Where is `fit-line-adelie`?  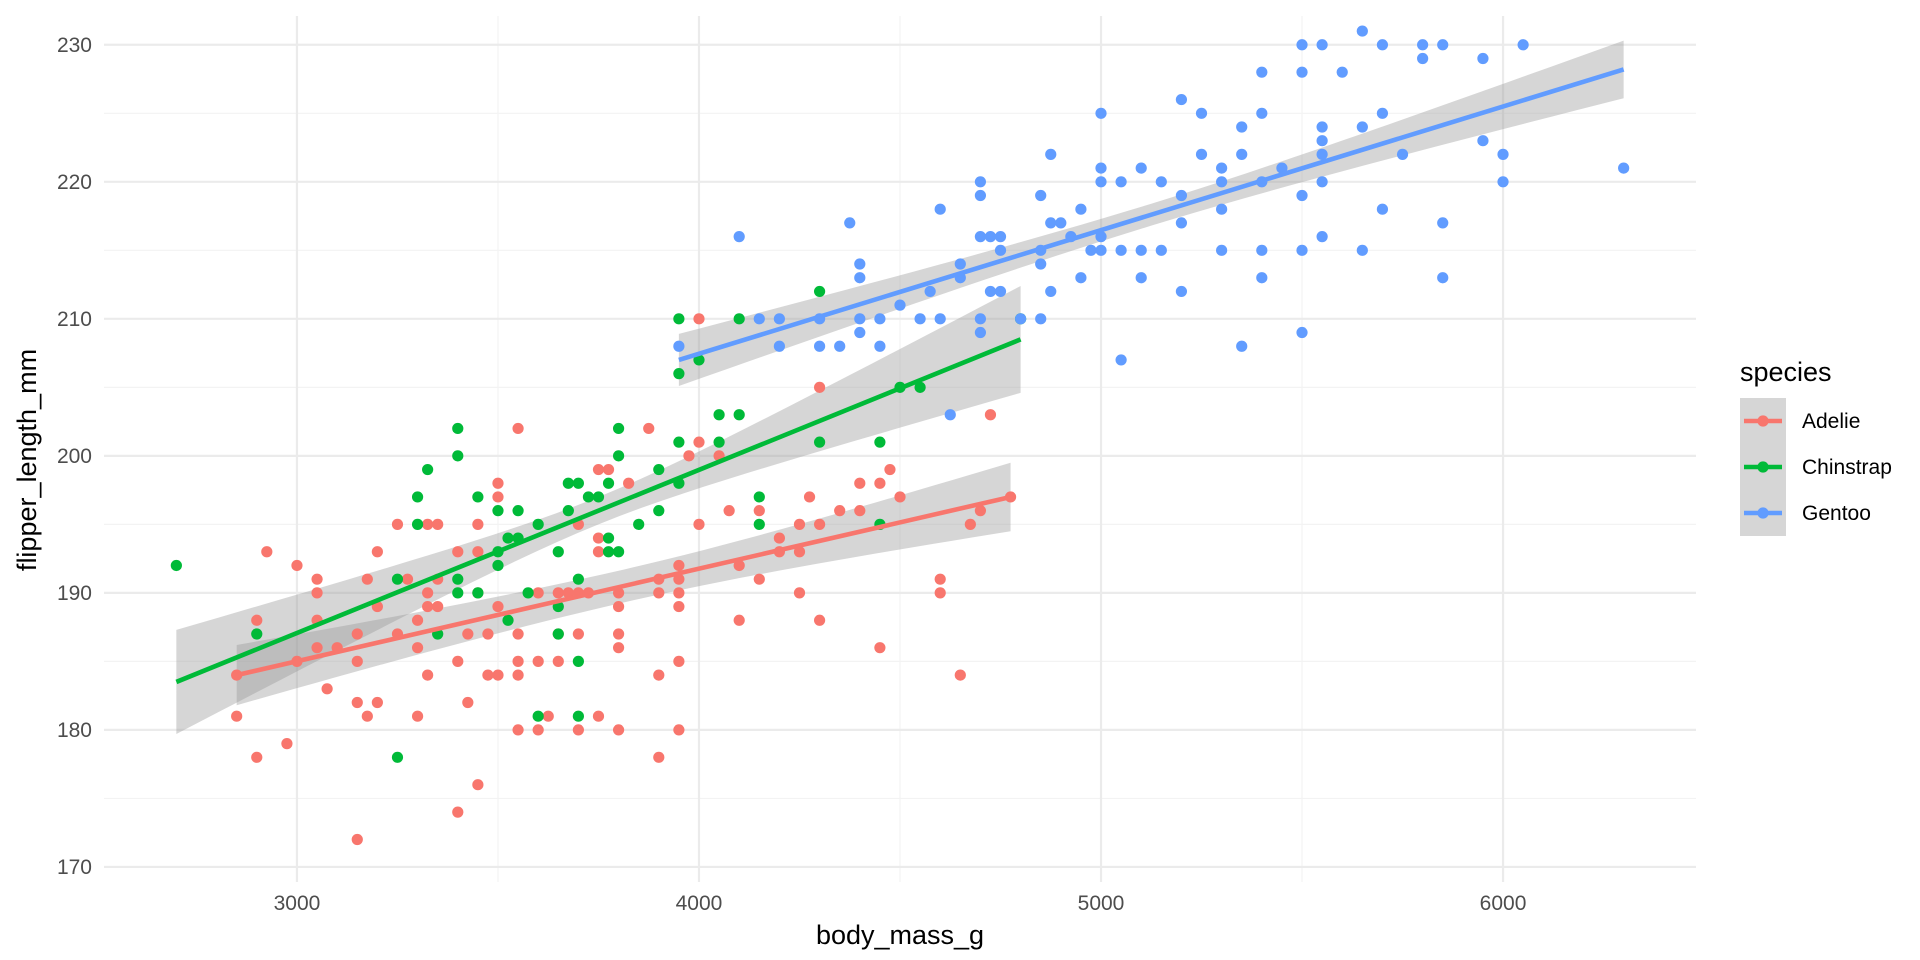 fit-line-adelie is located at coordinates (624, 586).